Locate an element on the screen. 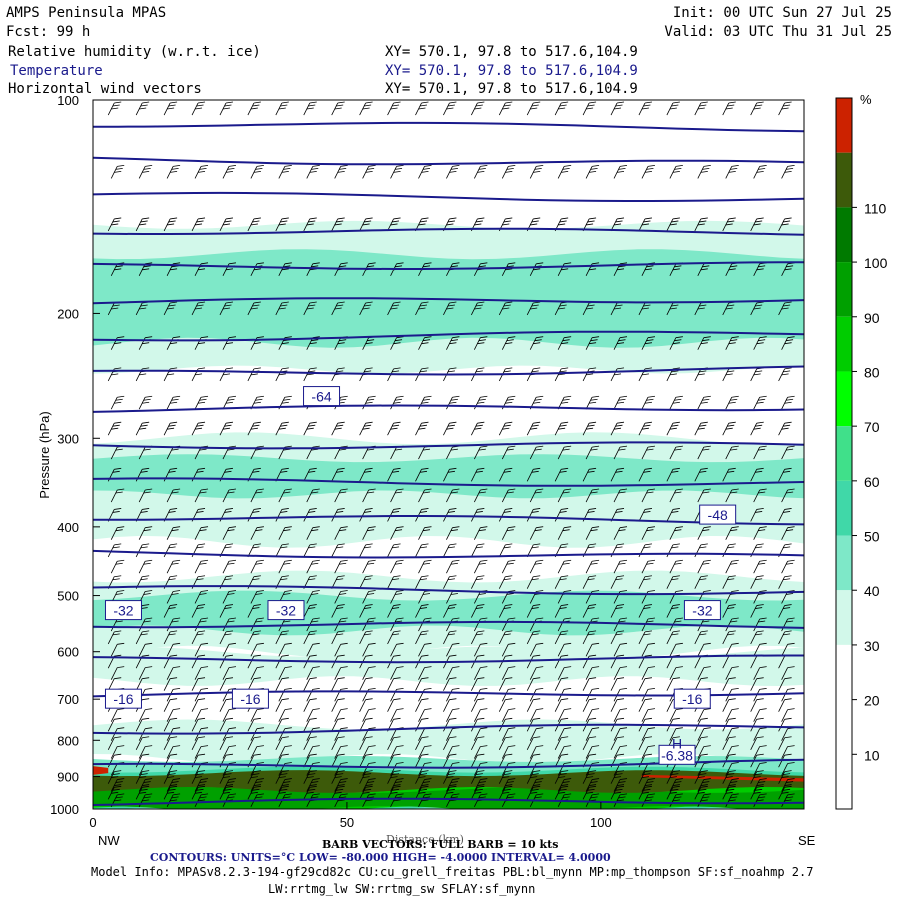 This screenshot has height=900, width=900. y-tick-label: 800 is located at coordinates (68, 740).